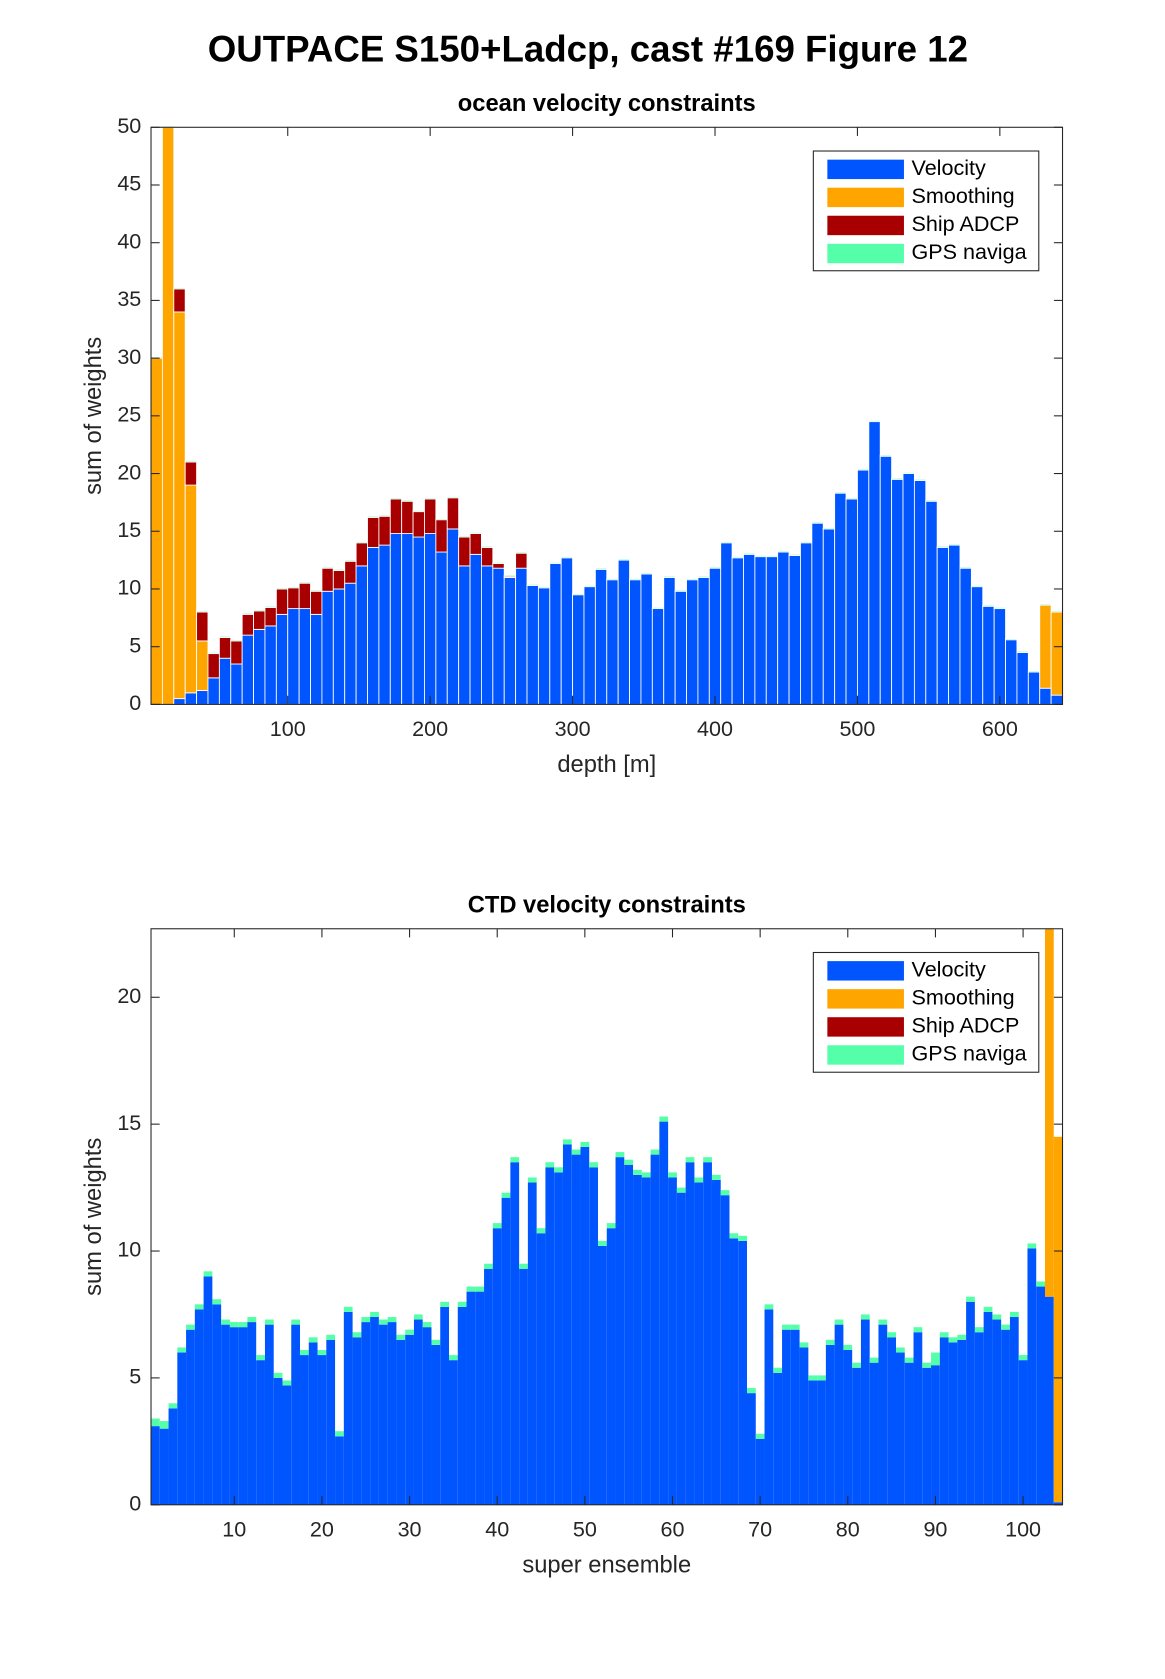  I want to click on y-axis-label: sum of weights, so click(94, 416).